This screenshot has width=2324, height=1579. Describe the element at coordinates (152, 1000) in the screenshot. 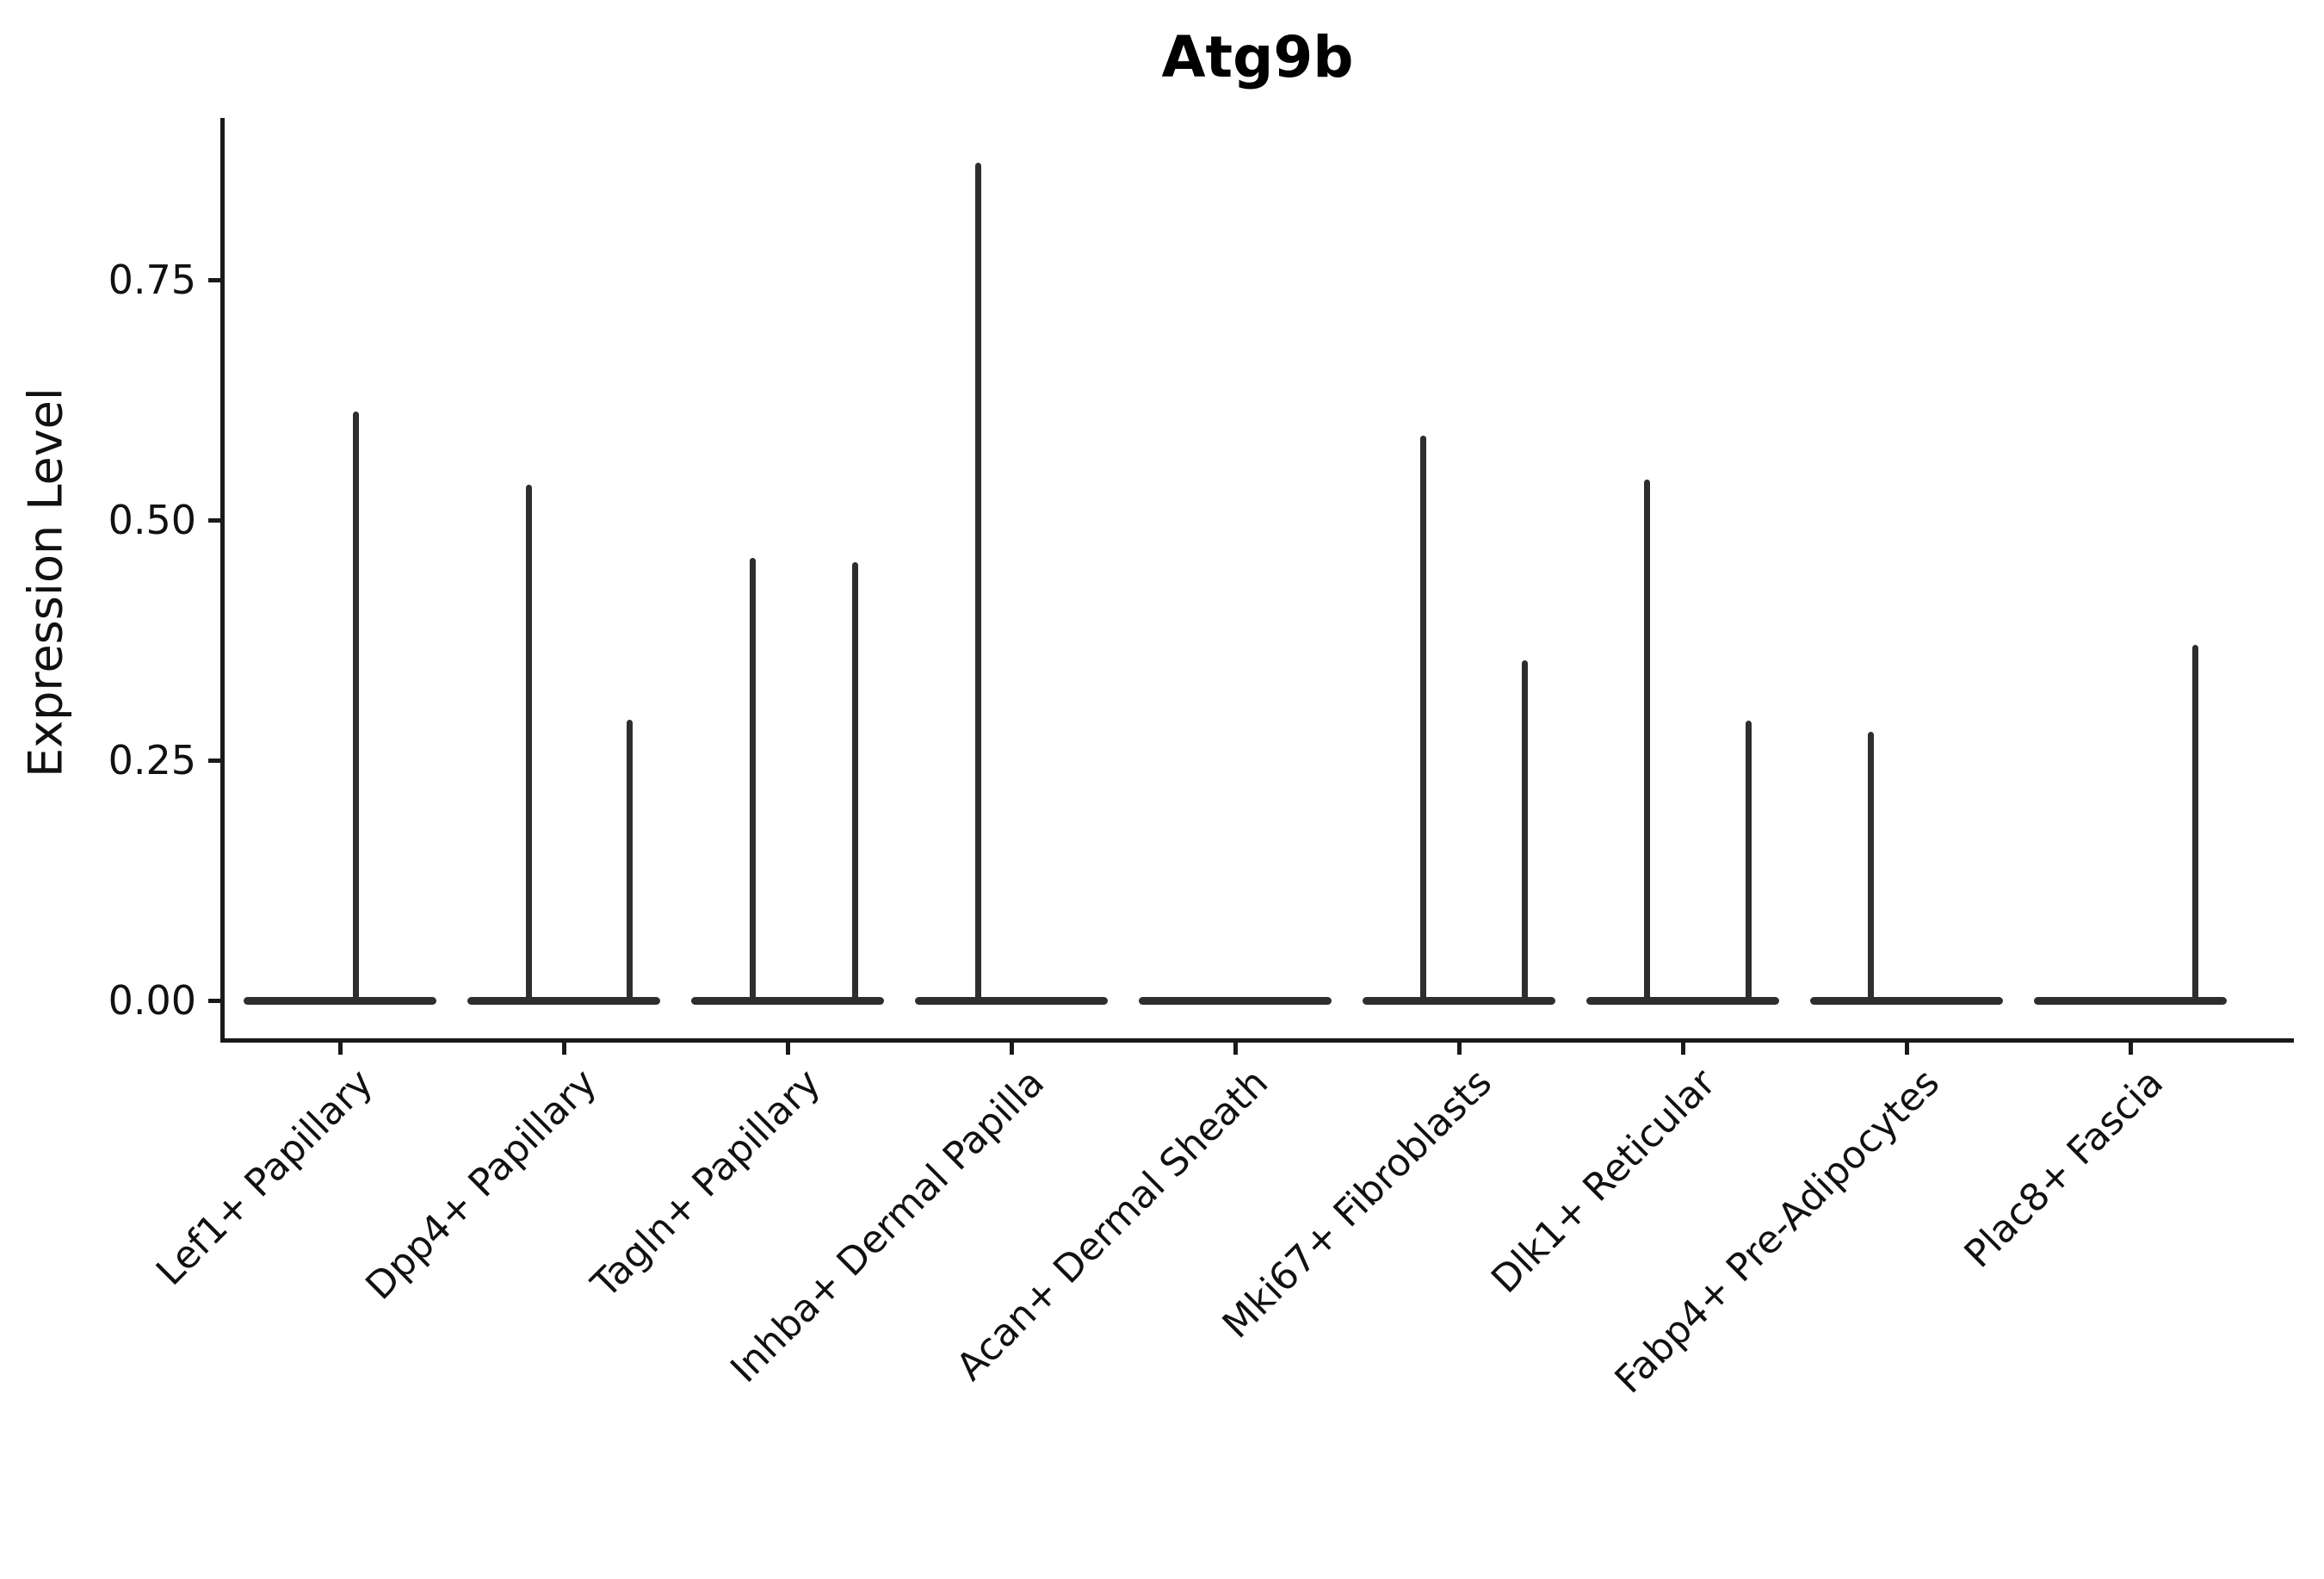

I see `y-tick-label: 0.00` at that location.